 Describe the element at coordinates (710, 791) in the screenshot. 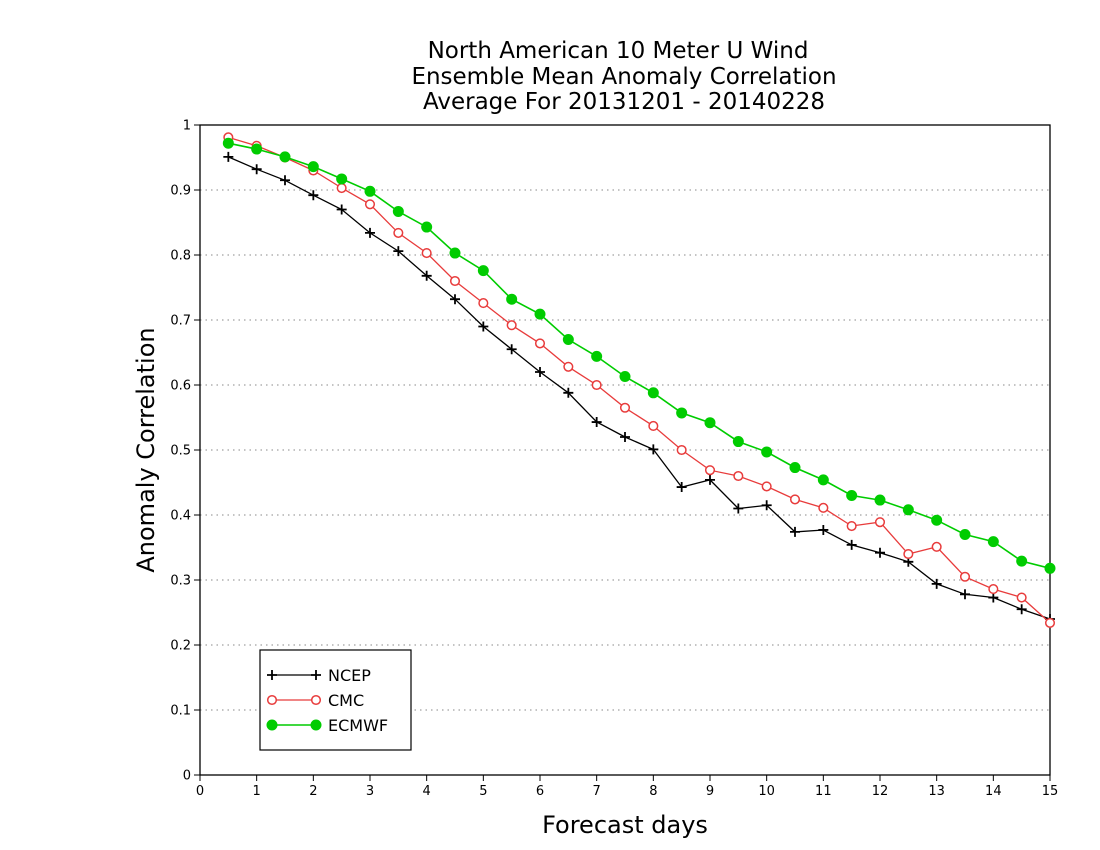

I see `x-tick-label: 9` at that location.